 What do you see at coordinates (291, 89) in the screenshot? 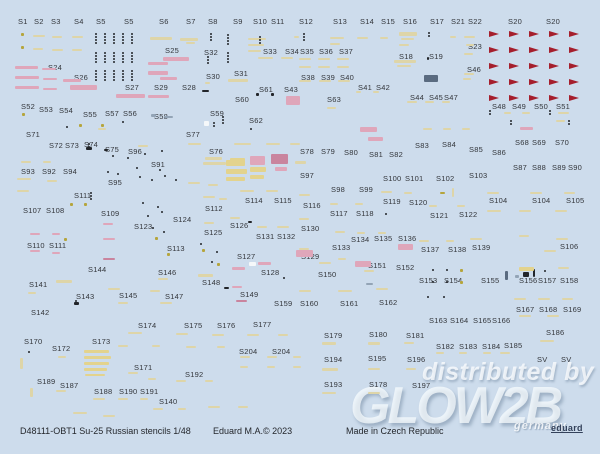
I see `stencil-label: S43` at bounding box center [291, 89].